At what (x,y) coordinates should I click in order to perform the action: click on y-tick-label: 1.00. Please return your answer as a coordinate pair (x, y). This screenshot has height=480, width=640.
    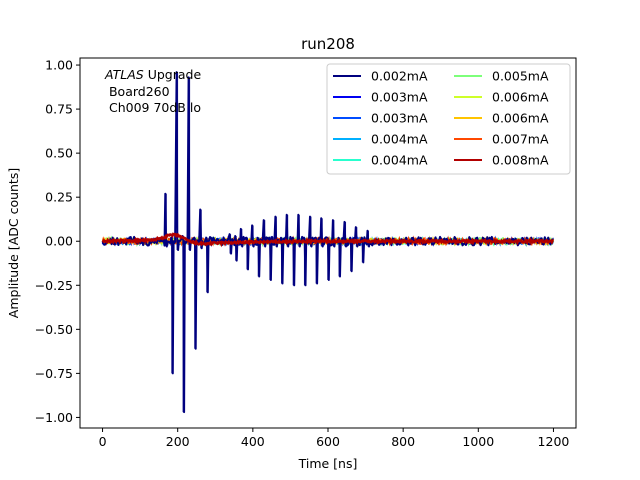
    Looking at the image, I should click on (59, 65).